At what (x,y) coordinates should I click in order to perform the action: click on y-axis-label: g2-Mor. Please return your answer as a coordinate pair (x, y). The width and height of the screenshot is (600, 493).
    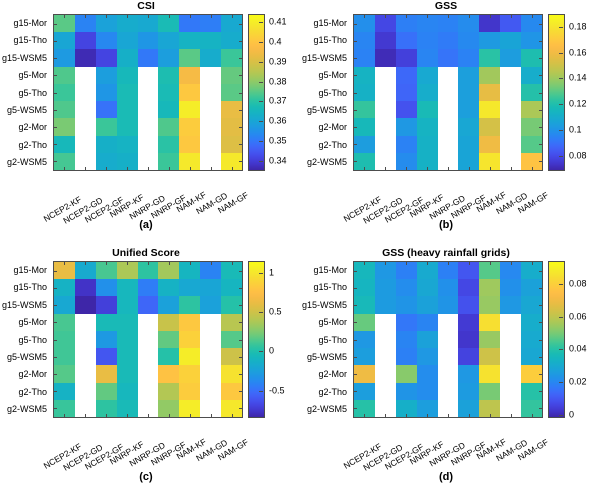
    Looking at the image, I should click on (32, 374).